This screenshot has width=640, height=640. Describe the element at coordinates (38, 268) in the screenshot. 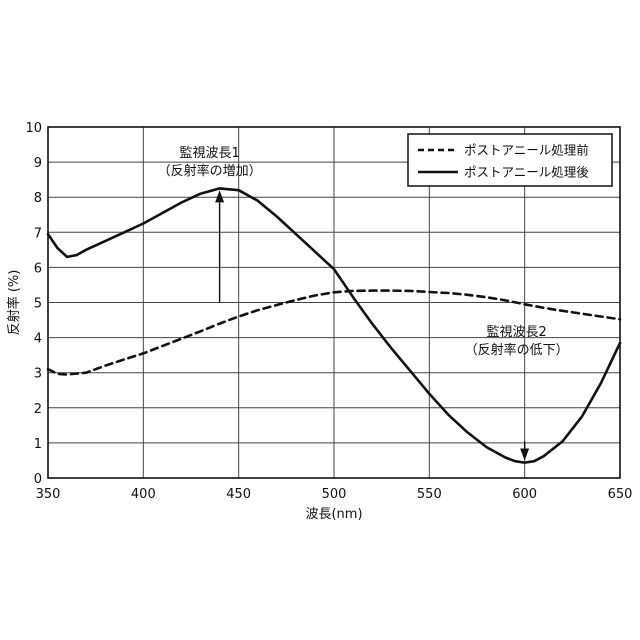

I see `y-tick-label: 6` at that location.